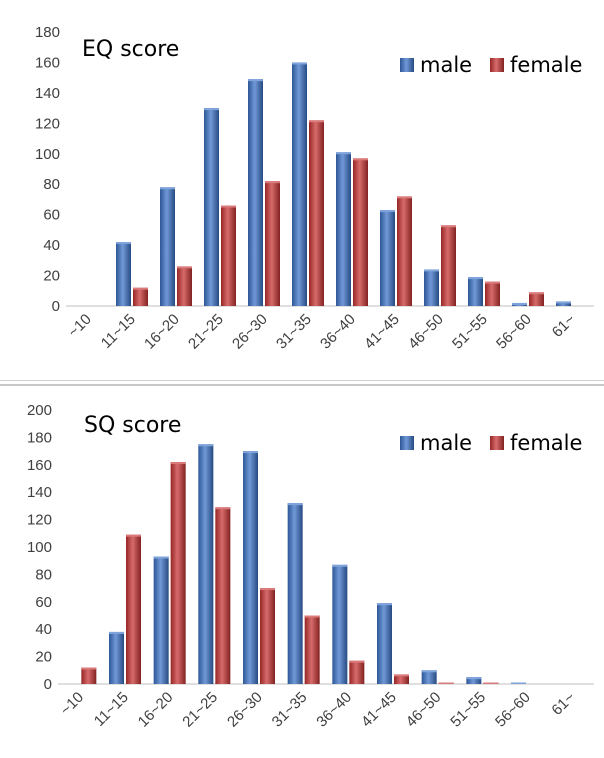 The width and height of the screenshot is (604, 758). Describe the element at coordinates (424, 710) in the screenshot. I see `x-category-label: 46~50` at that location.